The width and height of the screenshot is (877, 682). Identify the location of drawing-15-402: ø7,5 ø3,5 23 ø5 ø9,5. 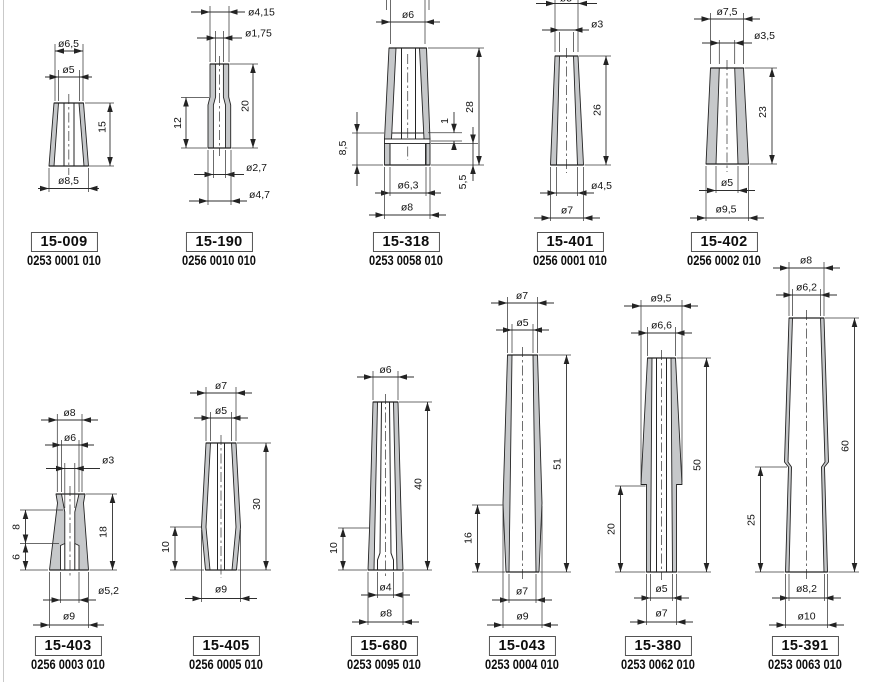
(733, 113).